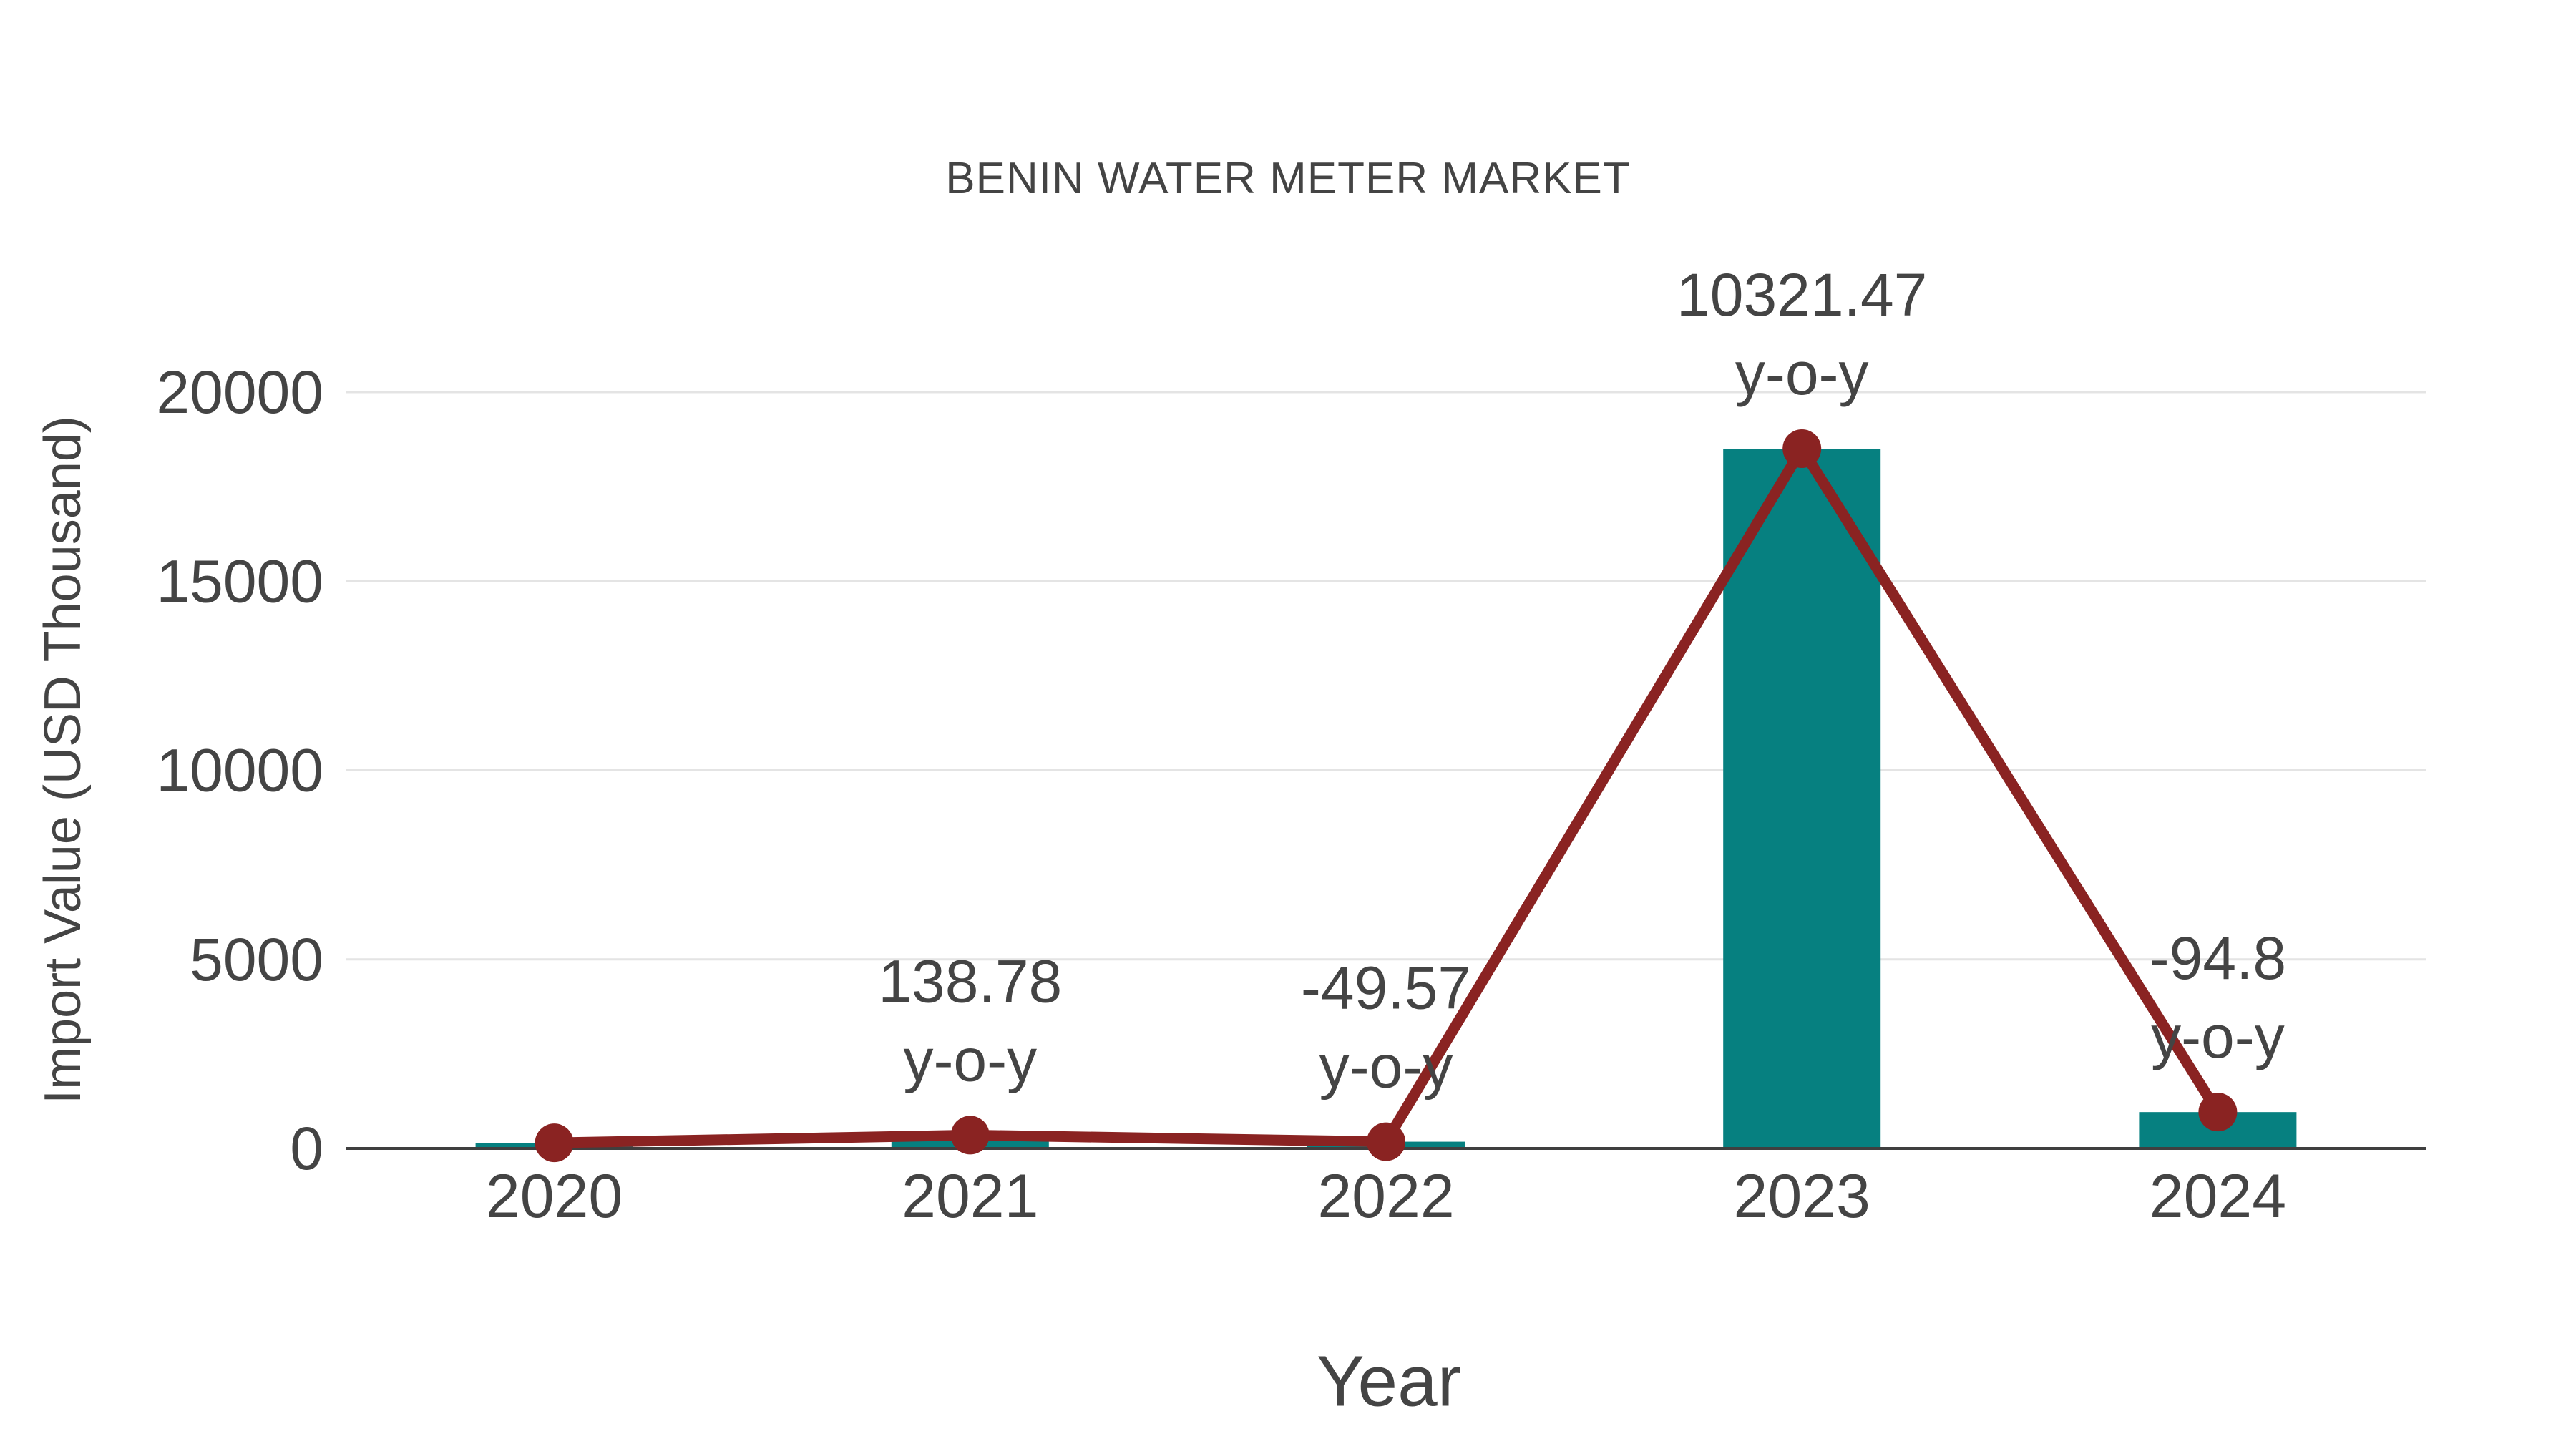  Describe the element at coordinates (1389, 1381) in the screenshot. I see `x-axis-title: Year` at that location.